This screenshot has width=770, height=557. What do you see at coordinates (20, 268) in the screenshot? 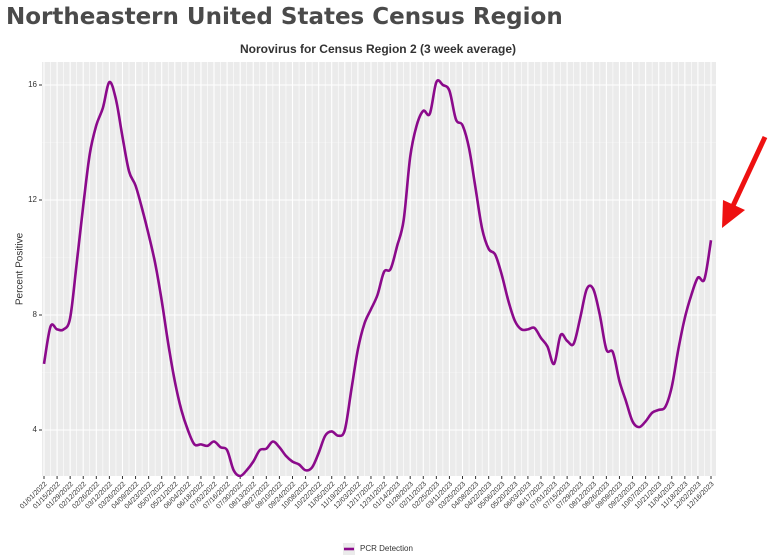
I see `y-axis-label: Percent Positive` at bounding box center [20, 268].